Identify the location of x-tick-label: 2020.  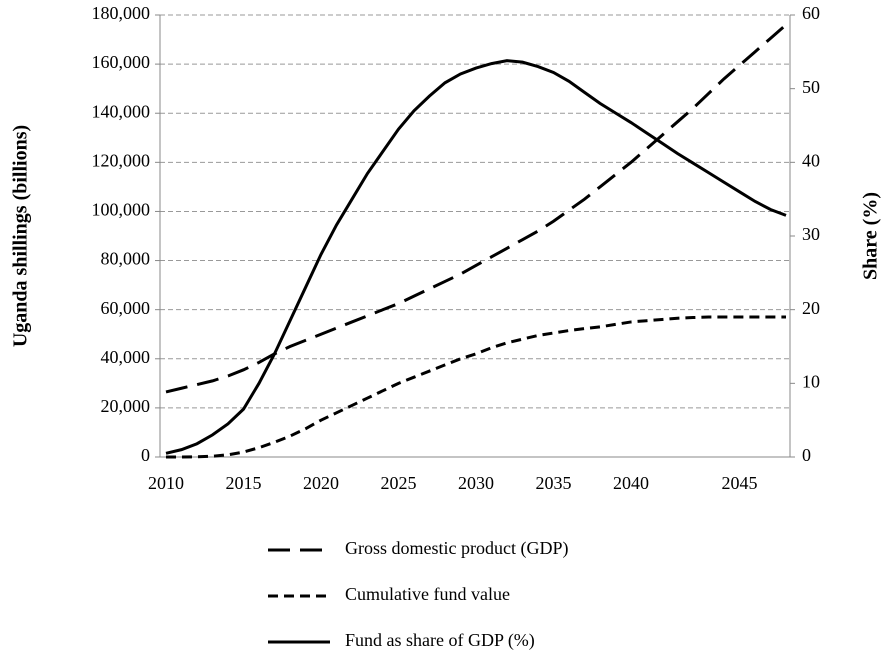
(321, 483).